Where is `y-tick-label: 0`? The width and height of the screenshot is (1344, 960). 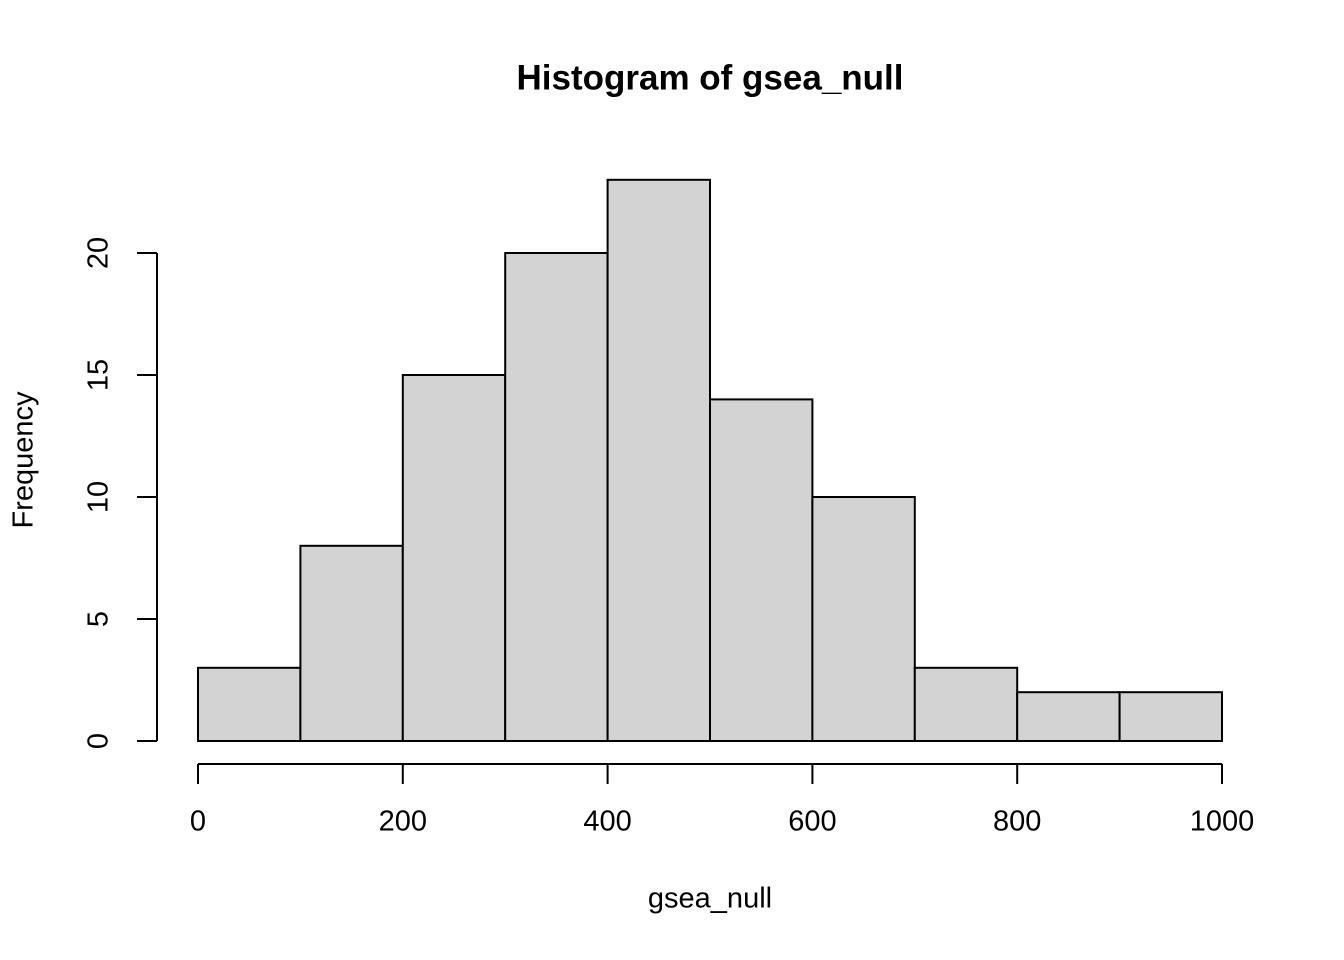
y-tick-label: 0 is located at coordinates (99, 741).